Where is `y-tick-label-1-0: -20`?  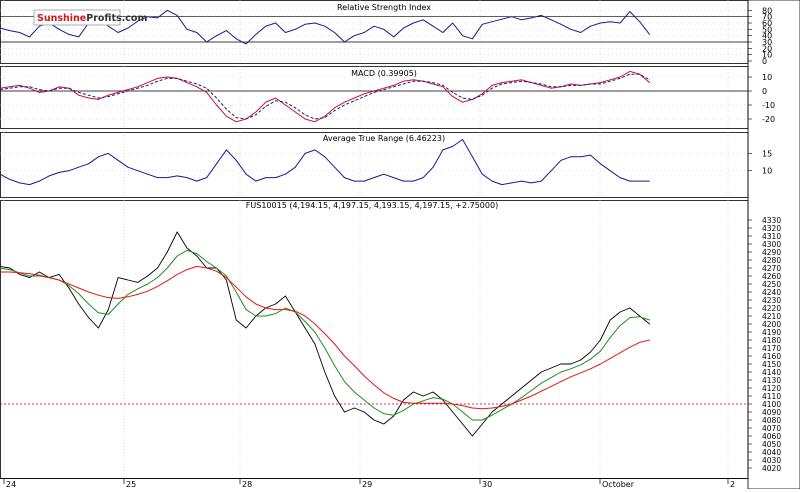 y-tick-label-1-0: -20 is located at coordinates (768, 119).